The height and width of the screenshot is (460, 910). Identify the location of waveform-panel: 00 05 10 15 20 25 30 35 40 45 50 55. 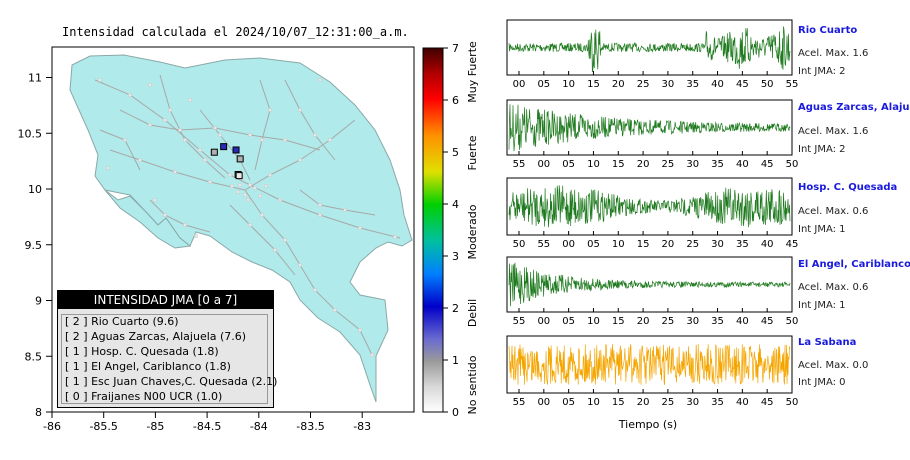
(652, 54).